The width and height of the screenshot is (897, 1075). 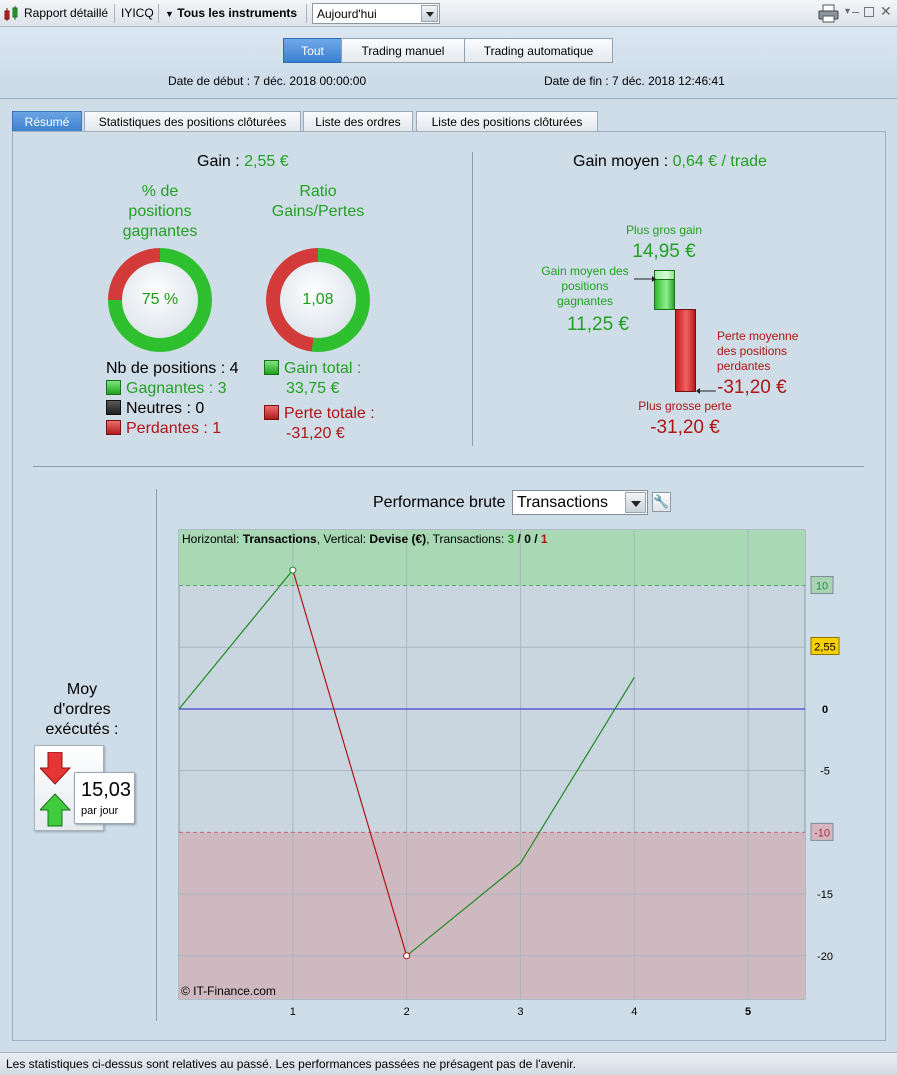 What do you see at coordinates (318, 202) in the screenshot?
I see `ratio-title: Ratio Gains/Pertes` at bounding box center [318, 202].